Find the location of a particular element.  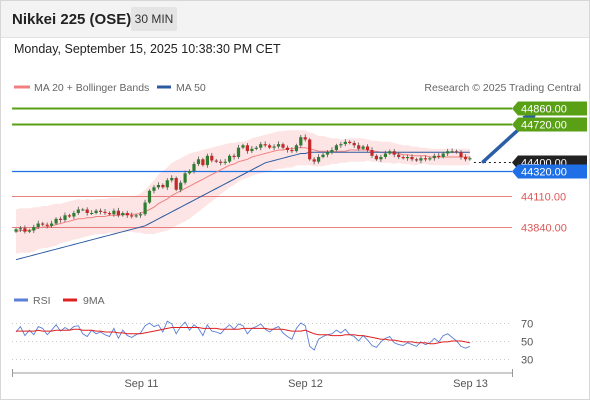

level-tag-44320.00 is located at coordinates (549, 171).